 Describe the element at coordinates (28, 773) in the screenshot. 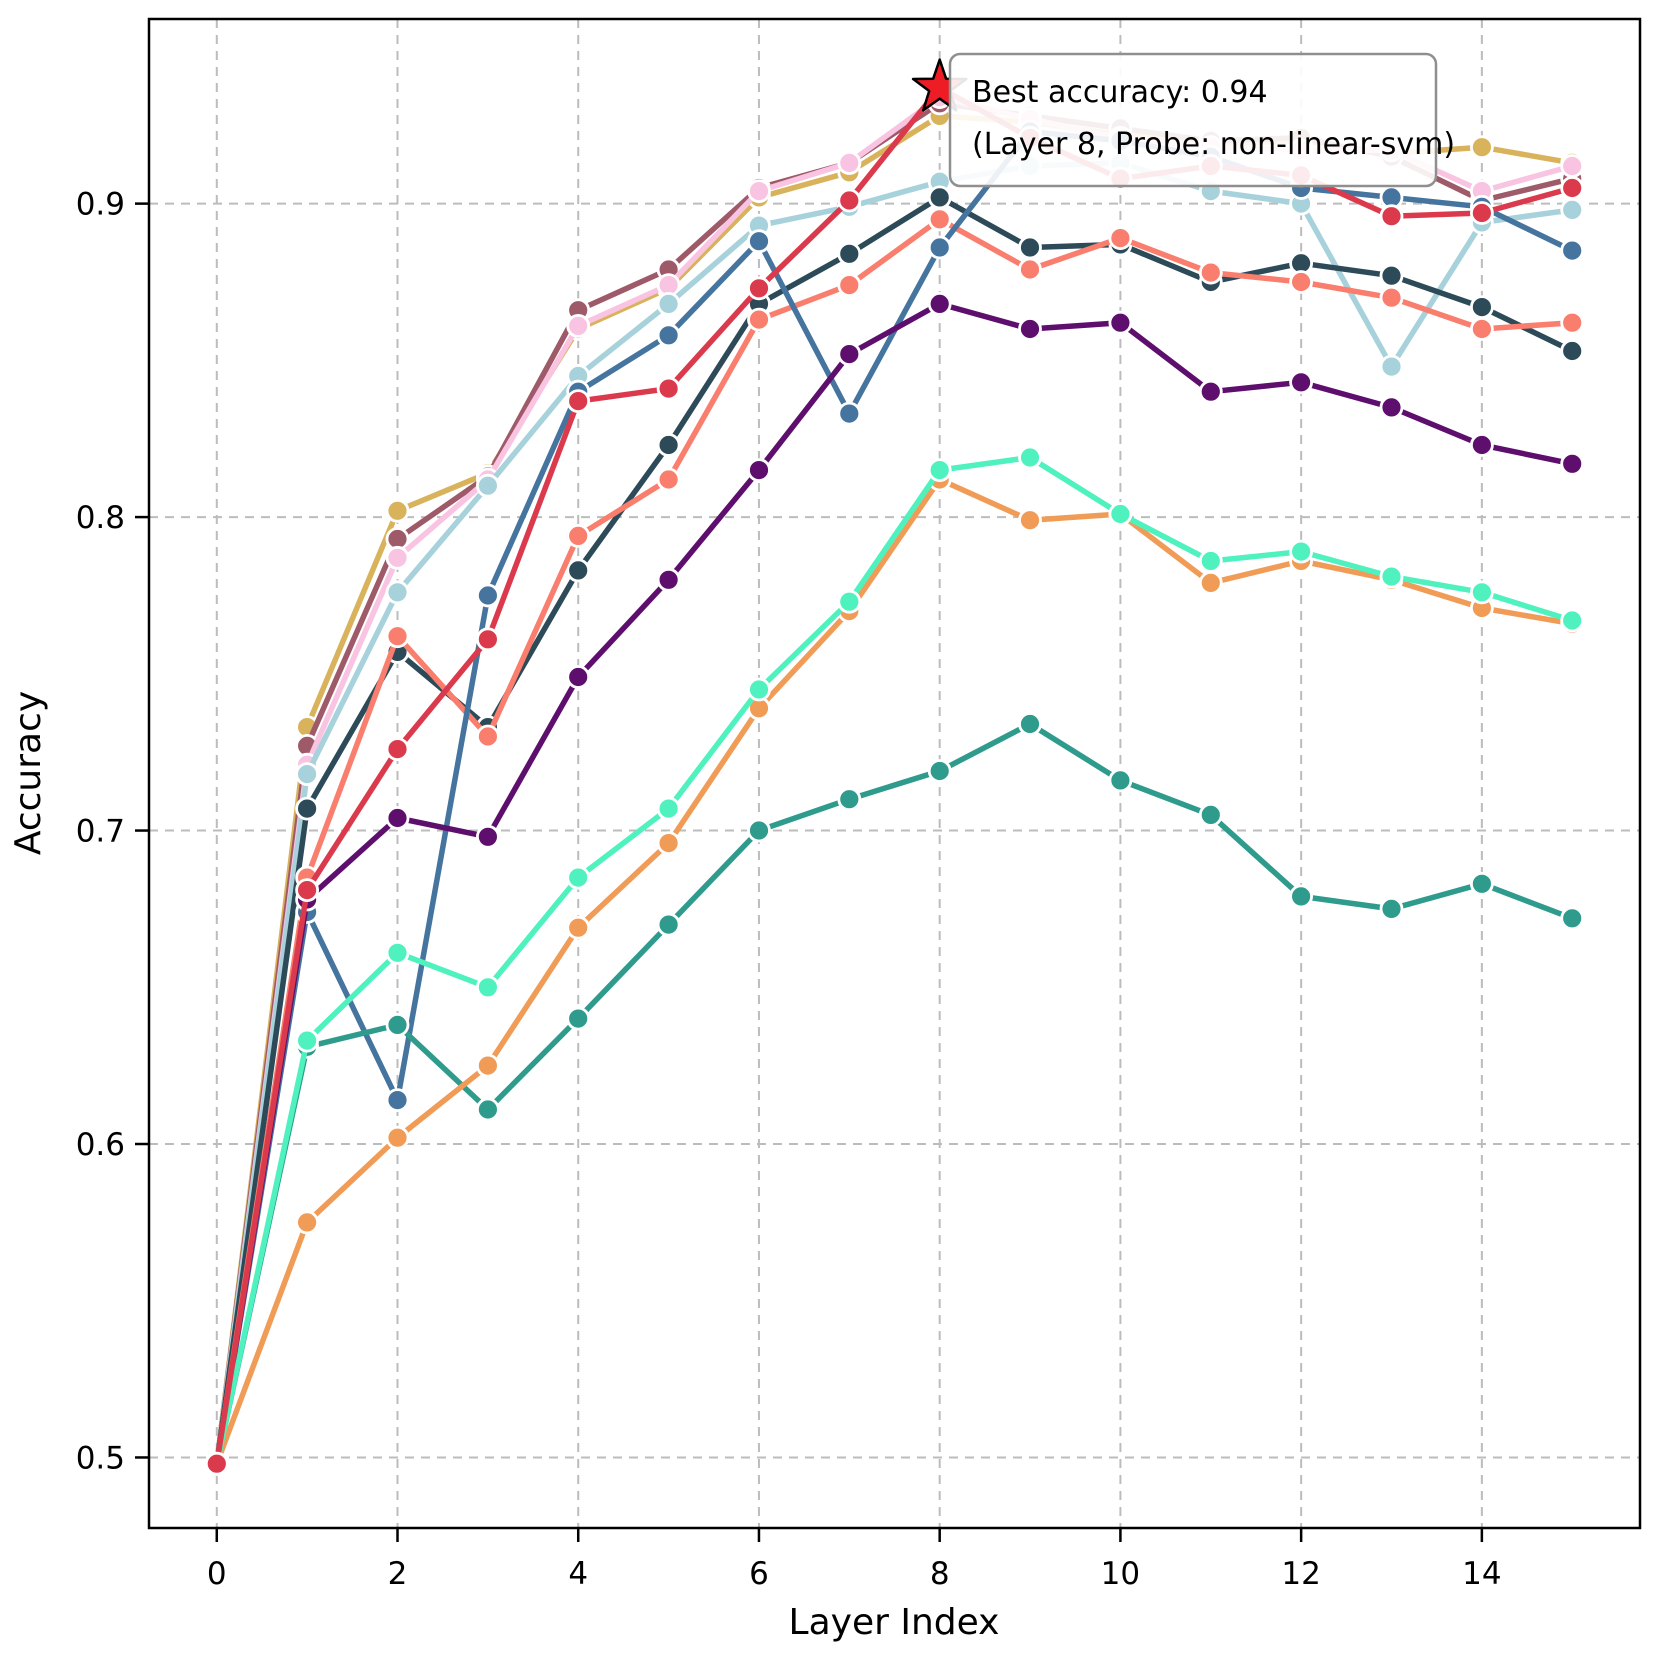

I see `y-axis-label: Accuracy` at that location.